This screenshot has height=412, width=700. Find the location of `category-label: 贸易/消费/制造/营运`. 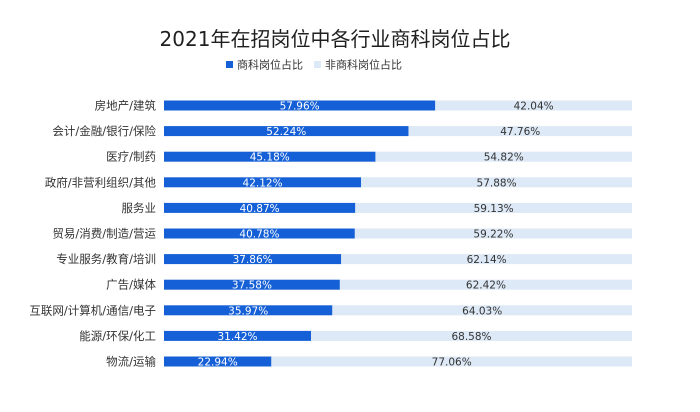

category-label: 贸易/消费/制造/营运 is located at coordinates (104, 234).